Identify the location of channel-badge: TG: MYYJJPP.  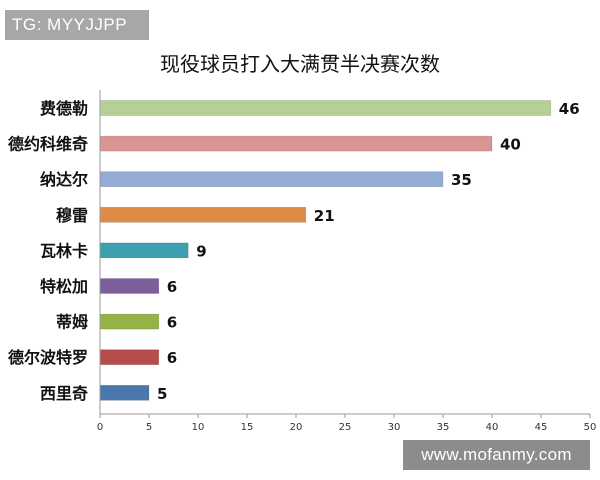
(77, 25).